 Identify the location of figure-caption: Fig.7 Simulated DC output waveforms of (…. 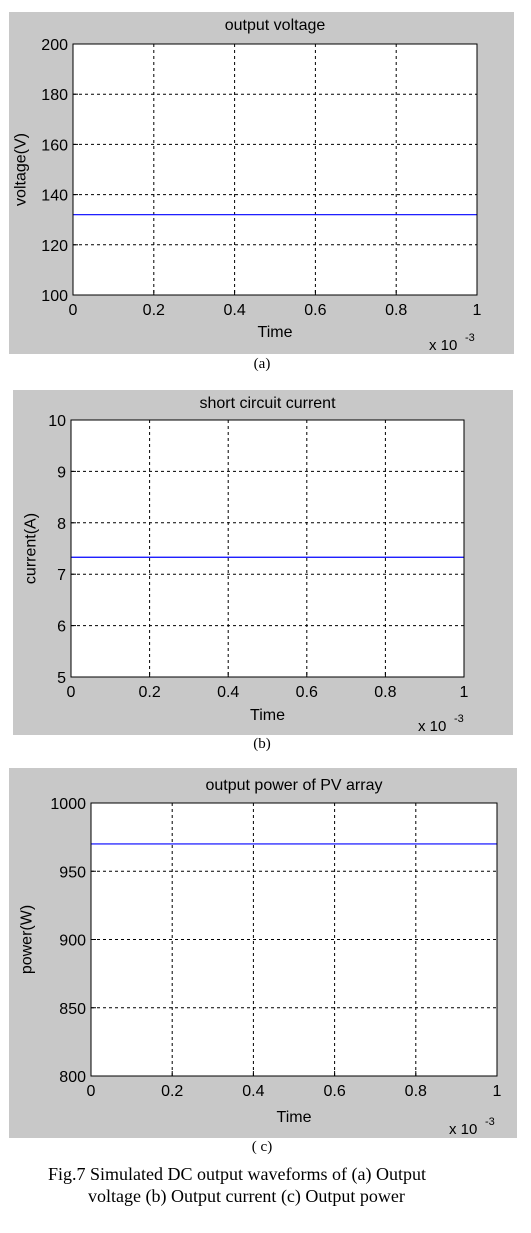
(265, 1185).